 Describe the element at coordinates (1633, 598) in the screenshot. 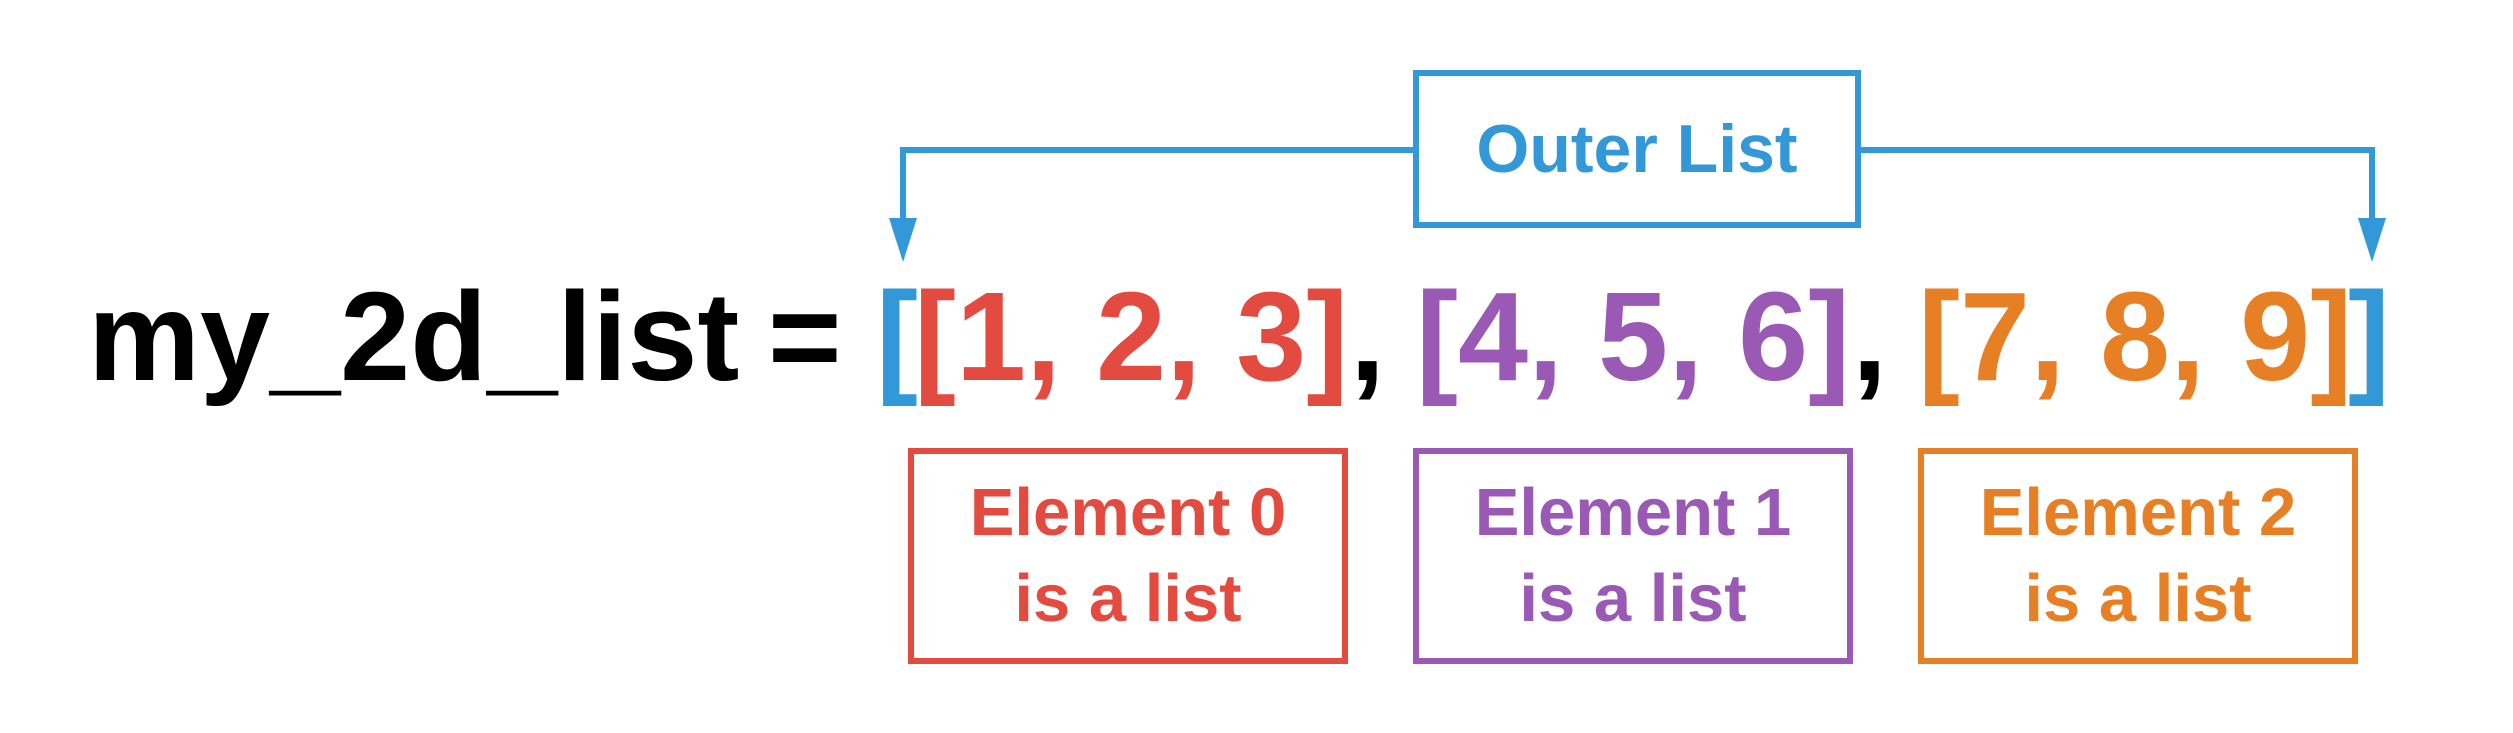

I see `element-1-label-line2: is a list` at that location.